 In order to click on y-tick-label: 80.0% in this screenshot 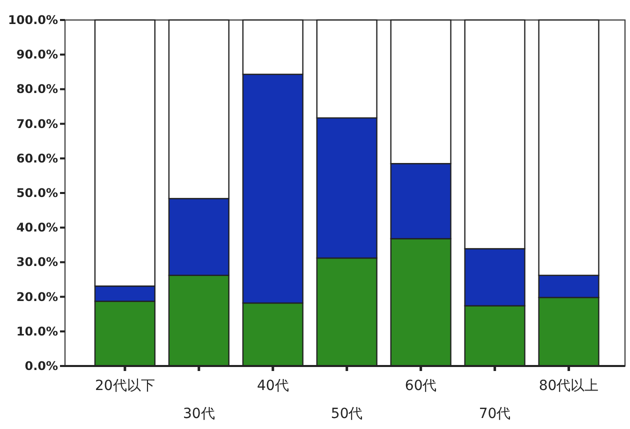, I will do `click(37, 89)`.